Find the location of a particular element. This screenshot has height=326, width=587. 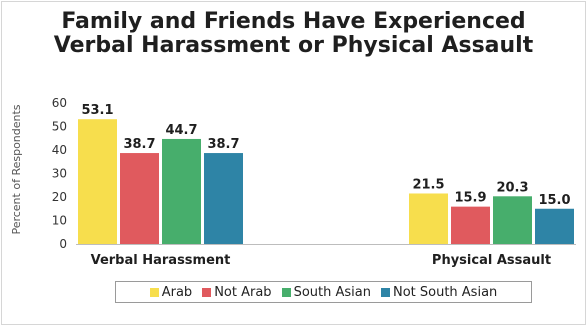

bar-value-label: 21.5 is located at coordinates (428, 184).